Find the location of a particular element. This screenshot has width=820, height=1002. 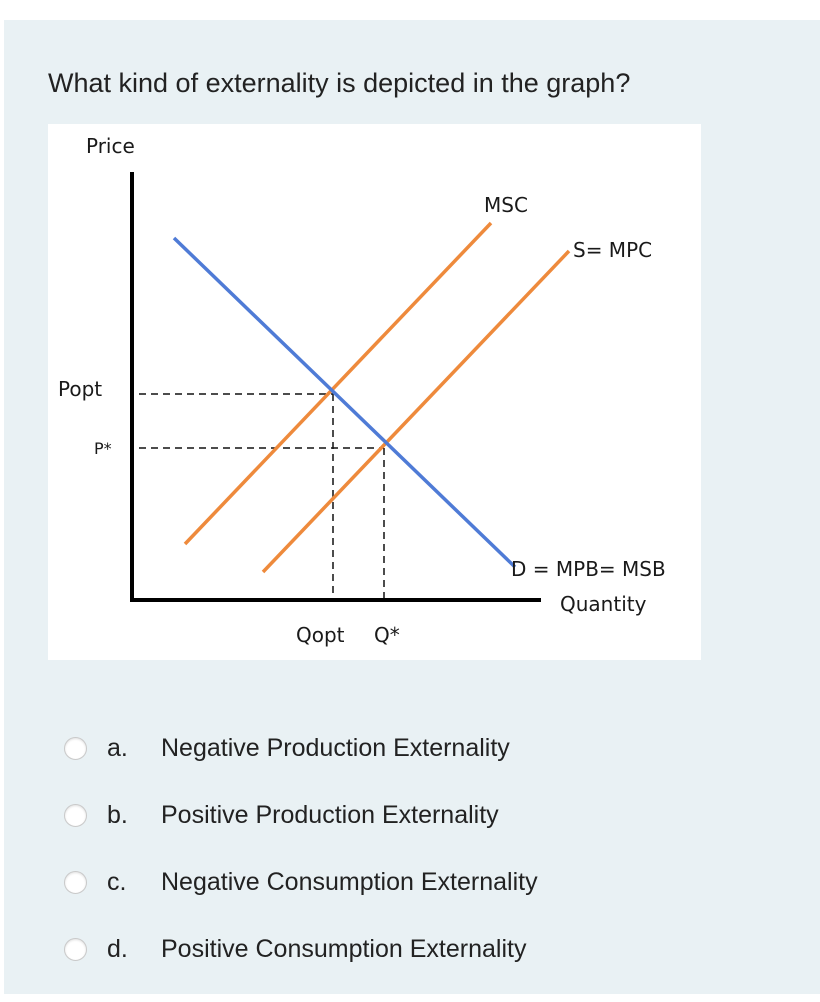

option-a: a. Negative Production Externality is located at coordinates (301, 748).